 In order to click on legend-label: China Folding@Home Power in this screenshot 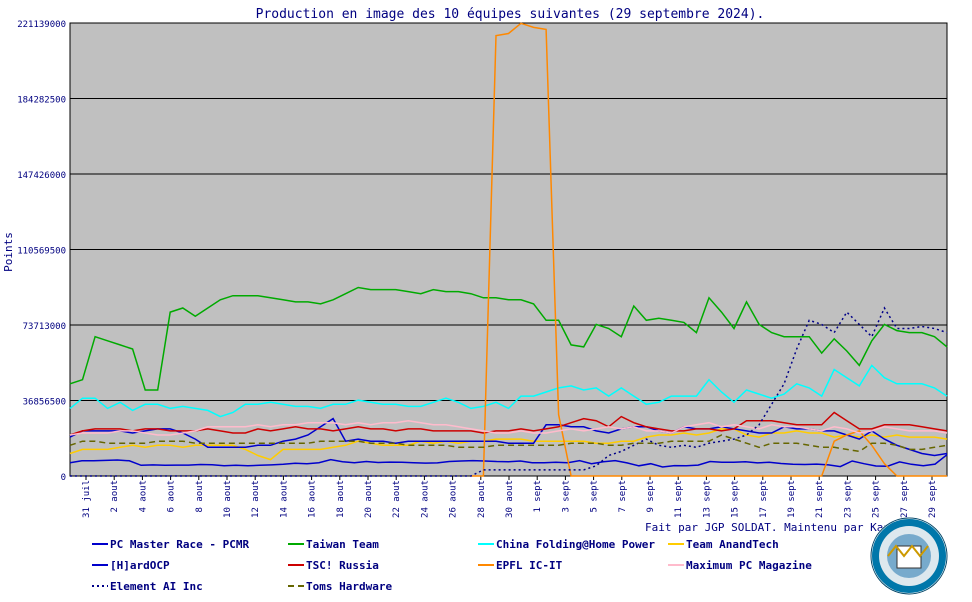, I will do `click(575, 544)`.